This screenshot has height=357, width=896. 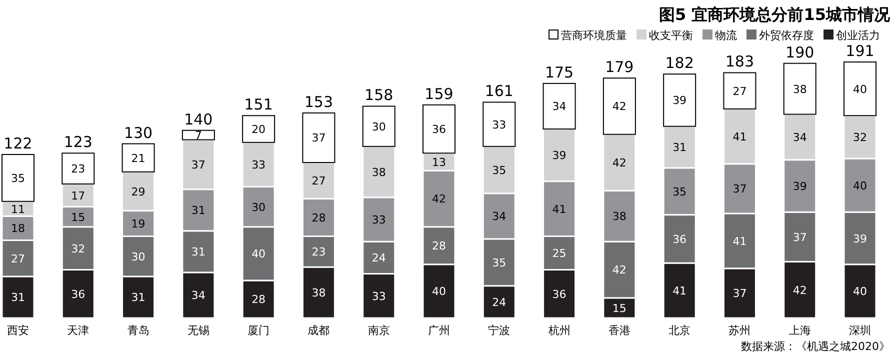 I want to click on data-label: 19, so click(x=138, y=224).